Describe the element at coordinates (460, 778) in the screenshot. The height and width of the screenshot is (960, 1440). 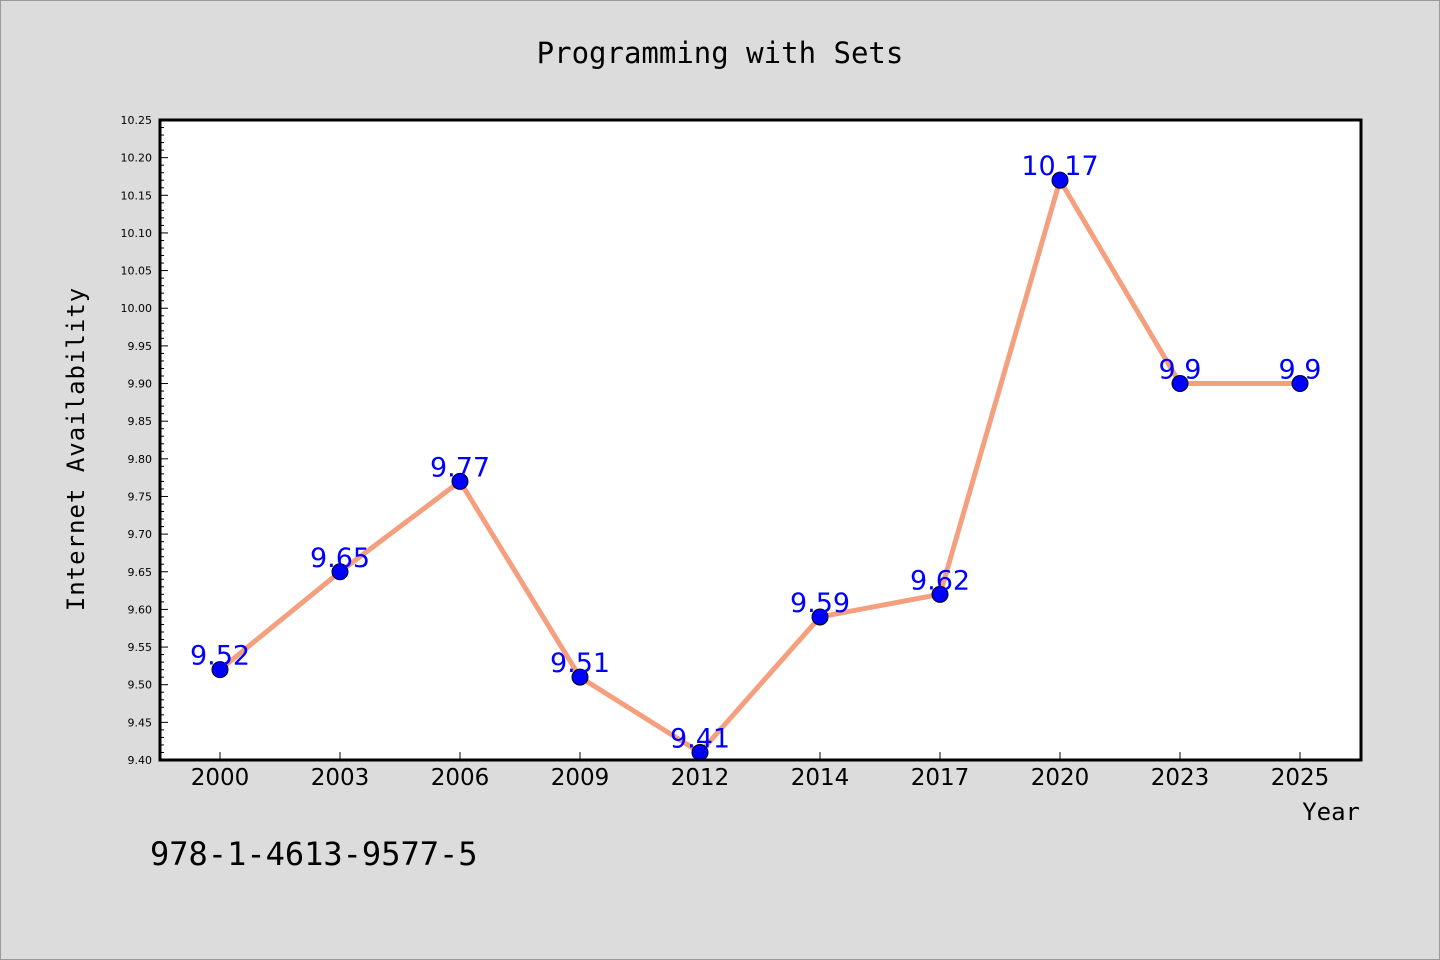
I see `x-tick-label: 2006` at that location.